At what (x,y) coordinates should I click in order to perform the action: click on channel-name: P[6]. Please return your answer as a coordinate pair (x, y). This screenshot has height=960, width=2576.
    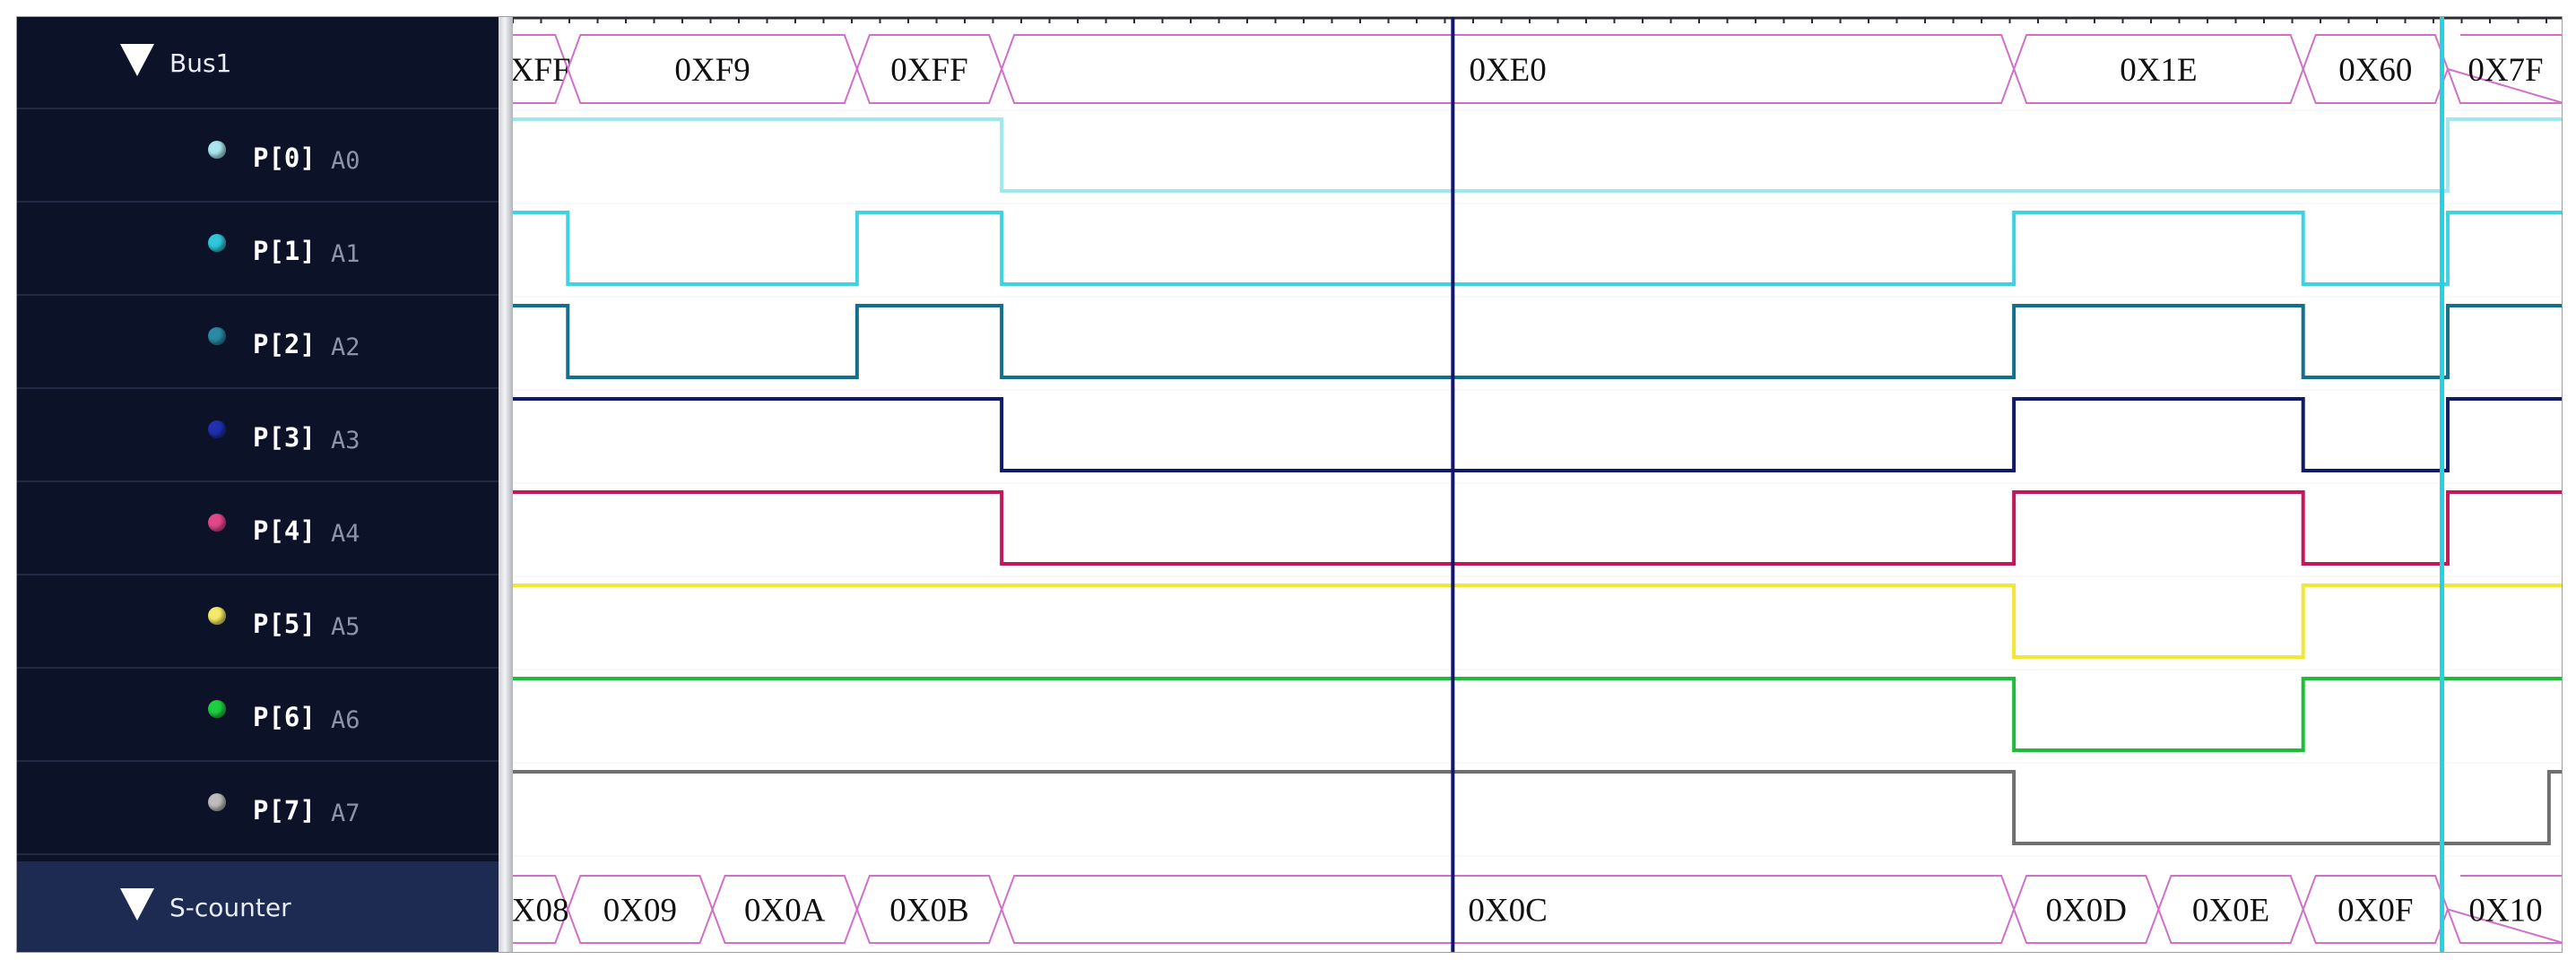
    Looking at the image, I should click on (284, 717).